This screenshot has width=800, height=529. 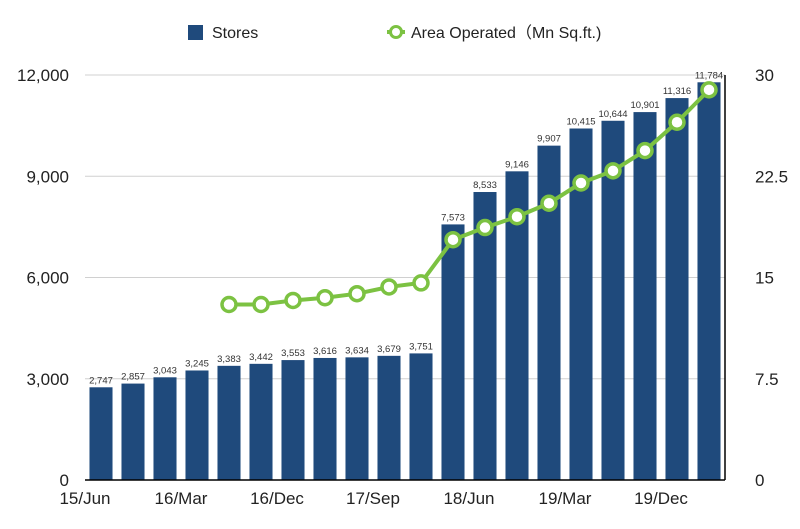 I want to click on bar-20/Mar, so click(x=709, y=281).